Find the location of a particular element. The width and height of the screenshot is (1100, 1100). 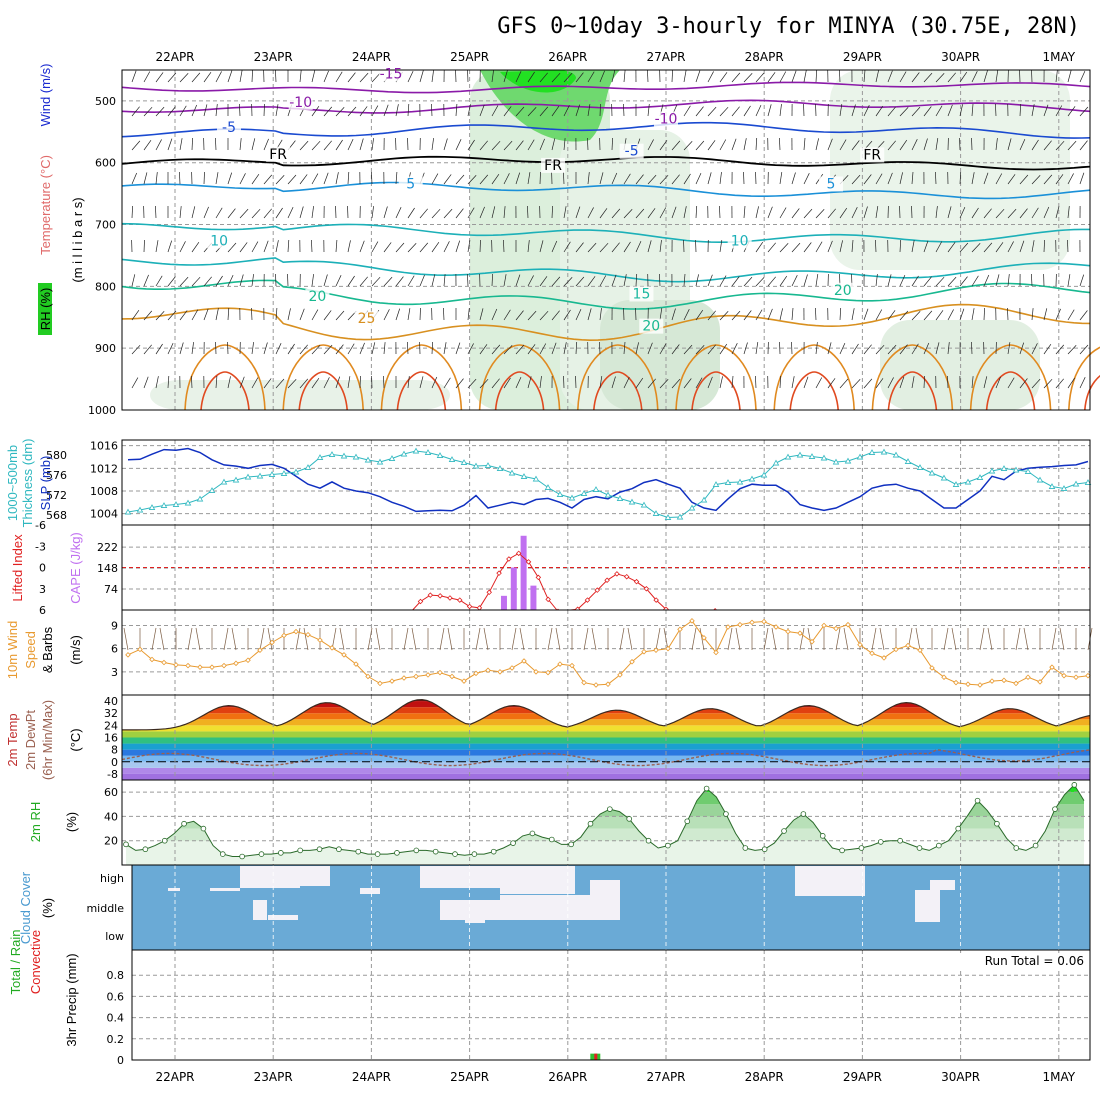

contour-label: 20 is located at coordinates (651, 327).